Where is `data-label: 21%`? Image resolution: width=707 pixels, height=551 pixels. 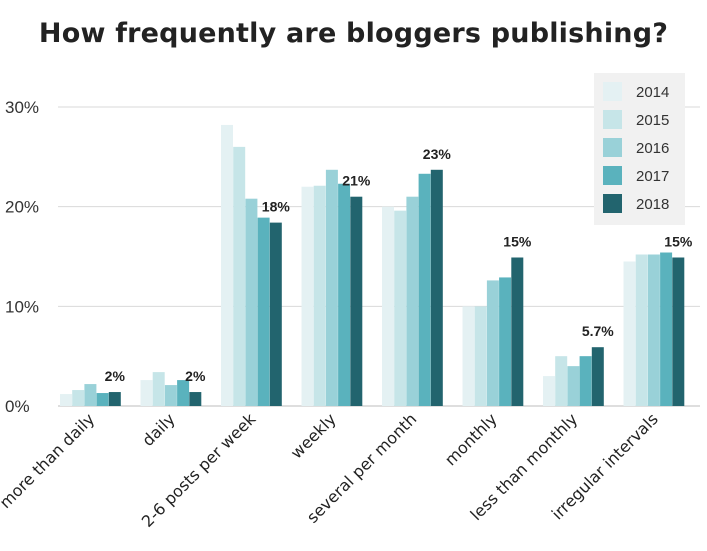
data-label: 21% is located at coordinates (356, 181).